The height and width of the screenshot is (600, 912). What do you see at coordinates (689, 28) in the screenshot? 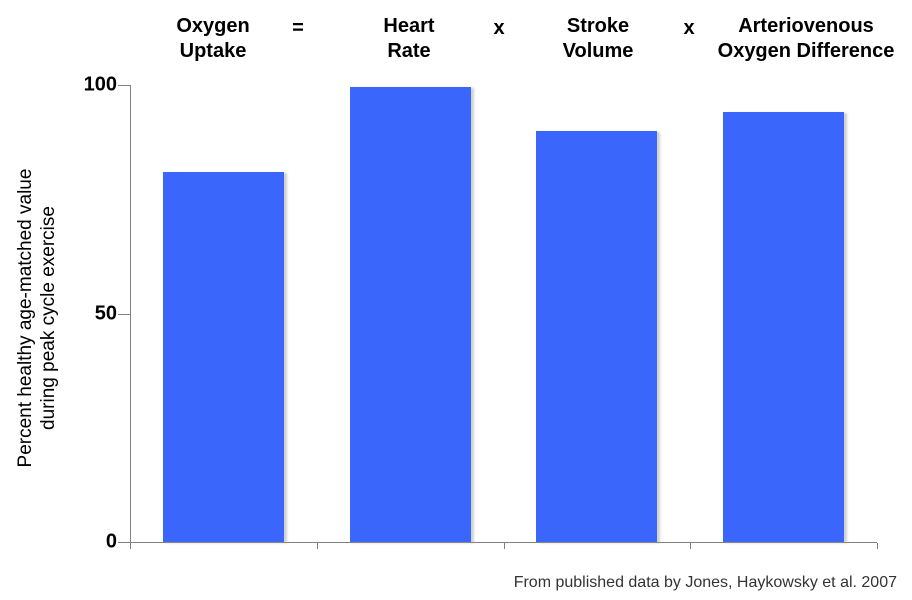
I see `equation-operator-3: x` at bounding box center [689, 28].